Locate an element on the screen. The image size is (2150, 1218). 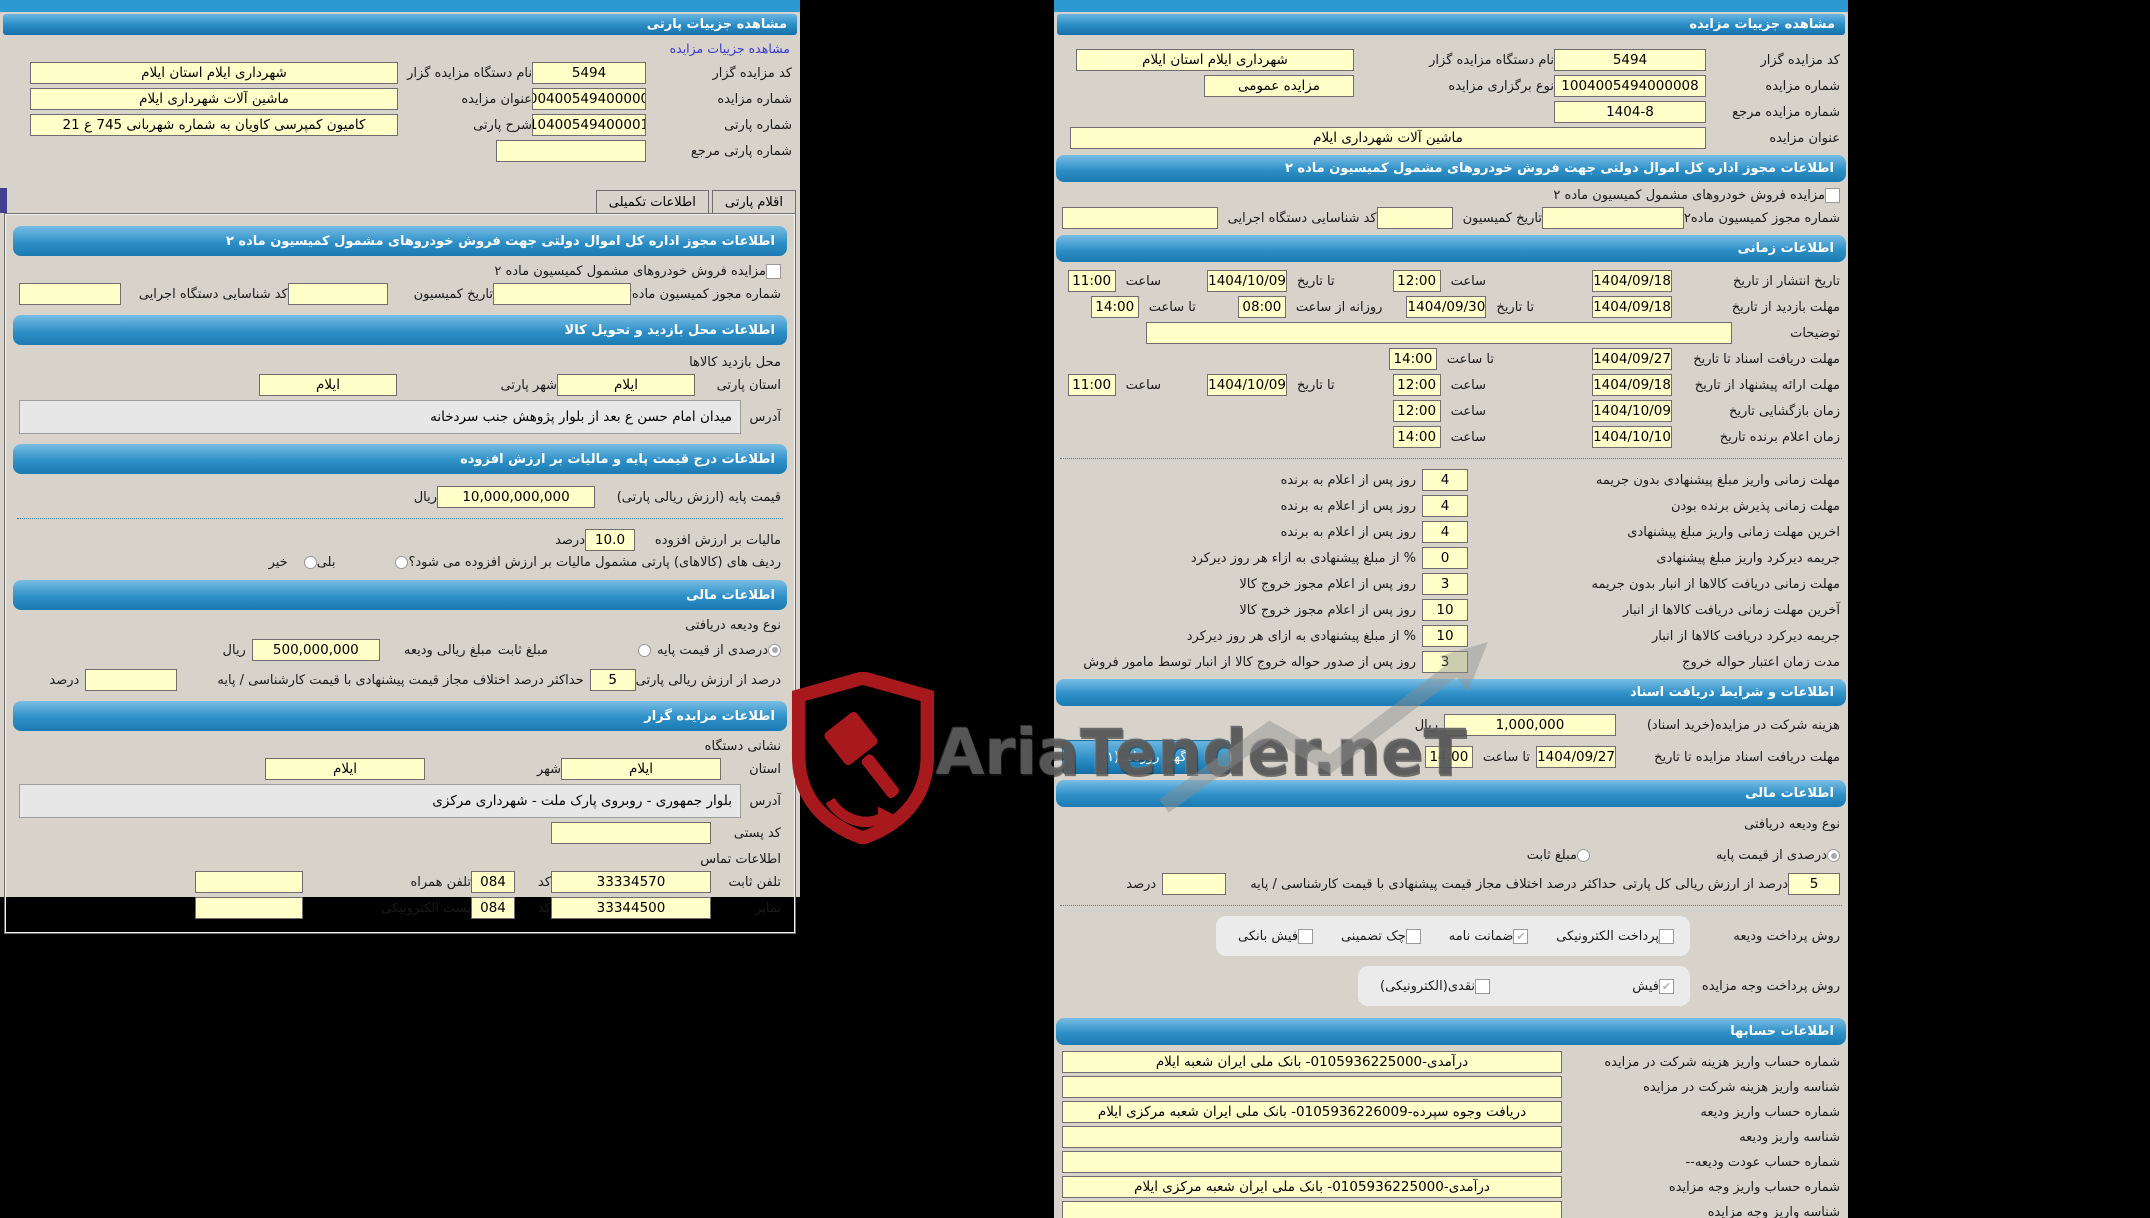
docs-receive-time-field: 14:00 is located at coordinates (1448, 757).